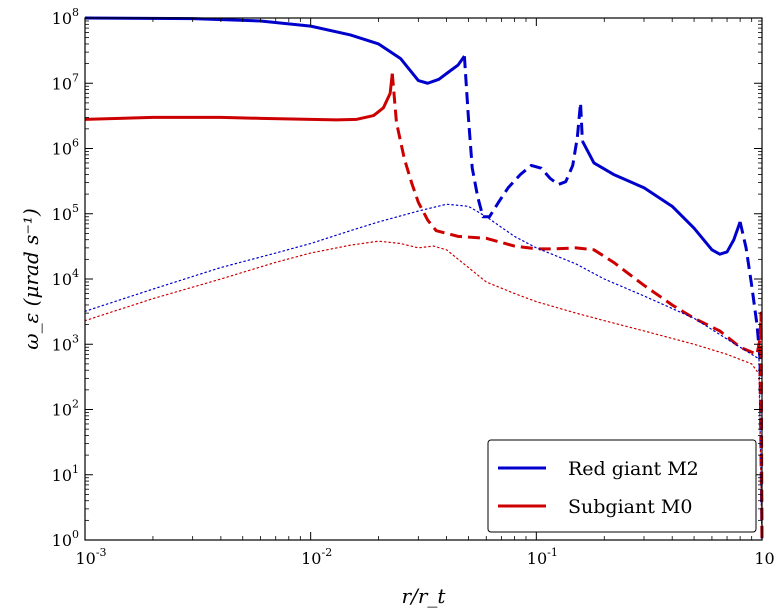 This screenshot has width=774, height=612. I want to click on y-axis-label: ω_ε (μrad s⁻¹), so click(31, 278).